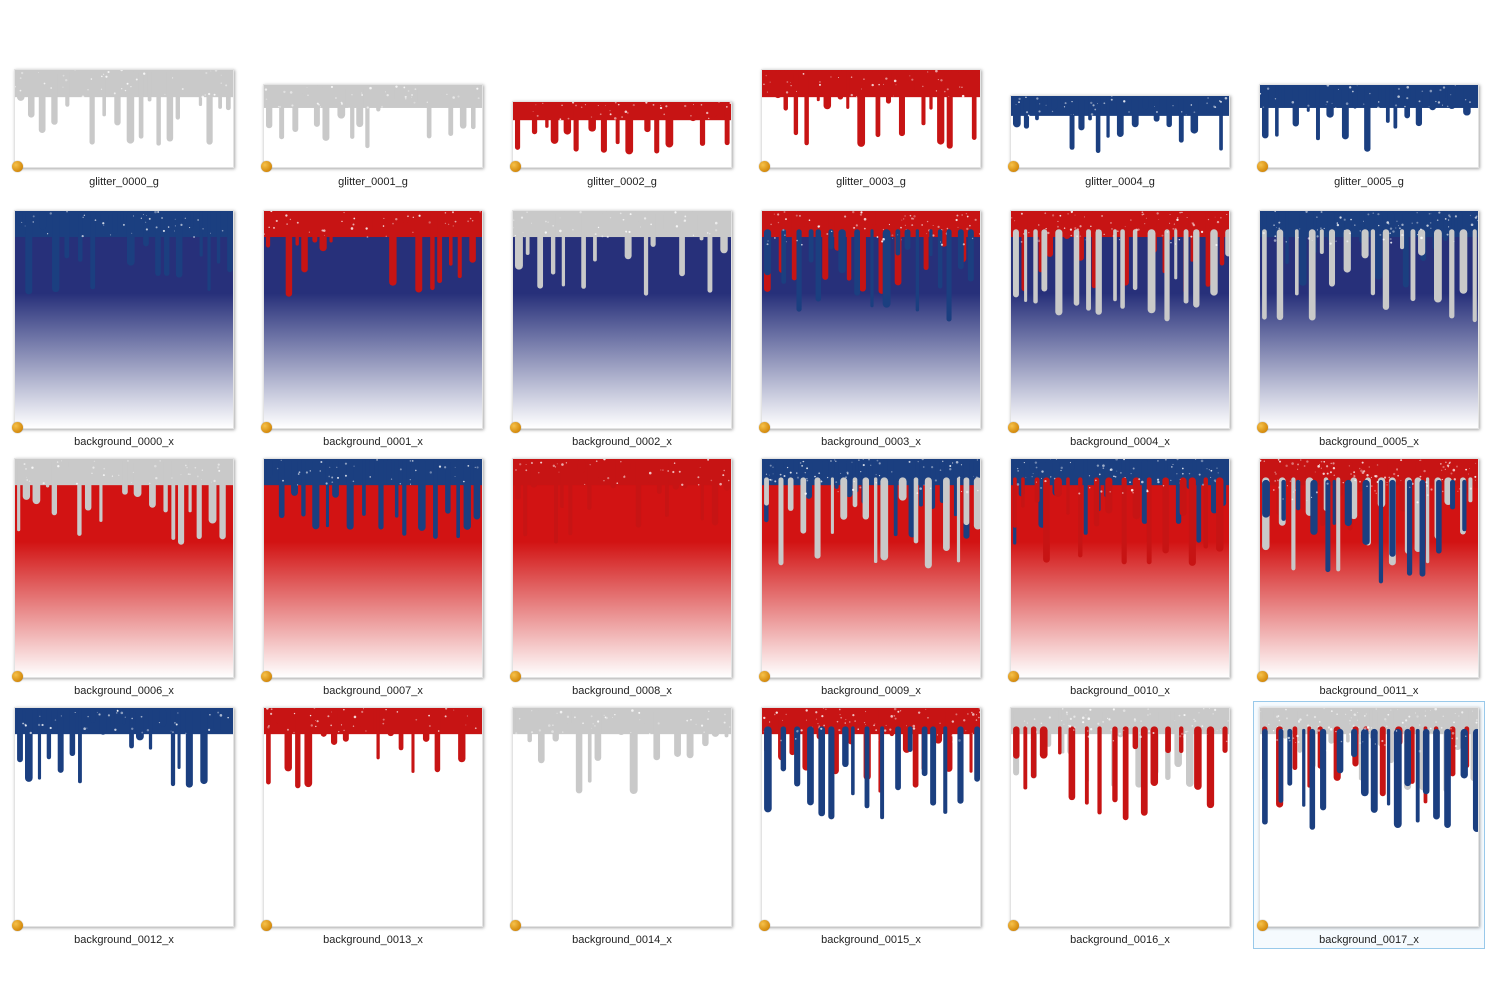 The width and height of the screenshot is (1500, 1000). Describe the element at coordinates (1369, 940) in the screenshot. I see `file-name-label: background_0017_x` at that location.